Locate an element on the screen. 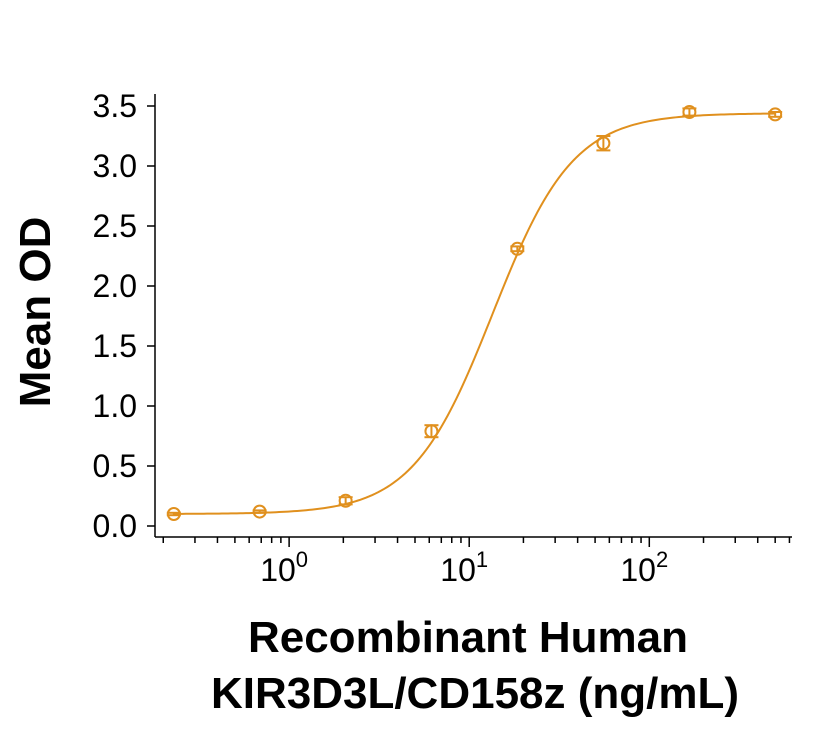  y-tick-label: 3.5 is located at coordinates (115, 106).